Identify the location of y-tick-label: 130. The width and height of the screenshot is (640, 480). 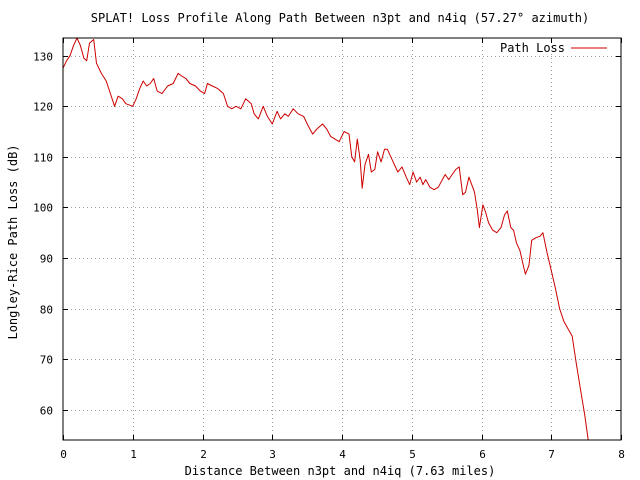
(43, 57).